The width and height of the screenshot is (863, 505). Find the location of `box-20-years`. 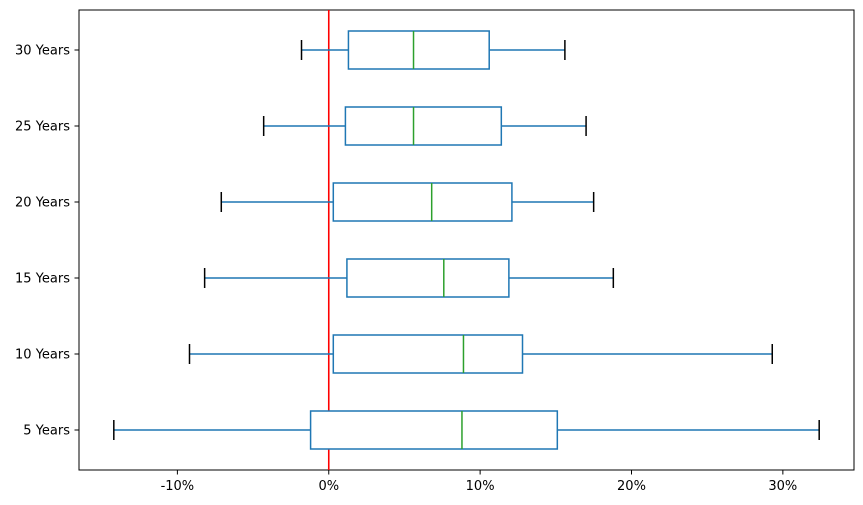

box-20-years is located at coordinates (422, 202).